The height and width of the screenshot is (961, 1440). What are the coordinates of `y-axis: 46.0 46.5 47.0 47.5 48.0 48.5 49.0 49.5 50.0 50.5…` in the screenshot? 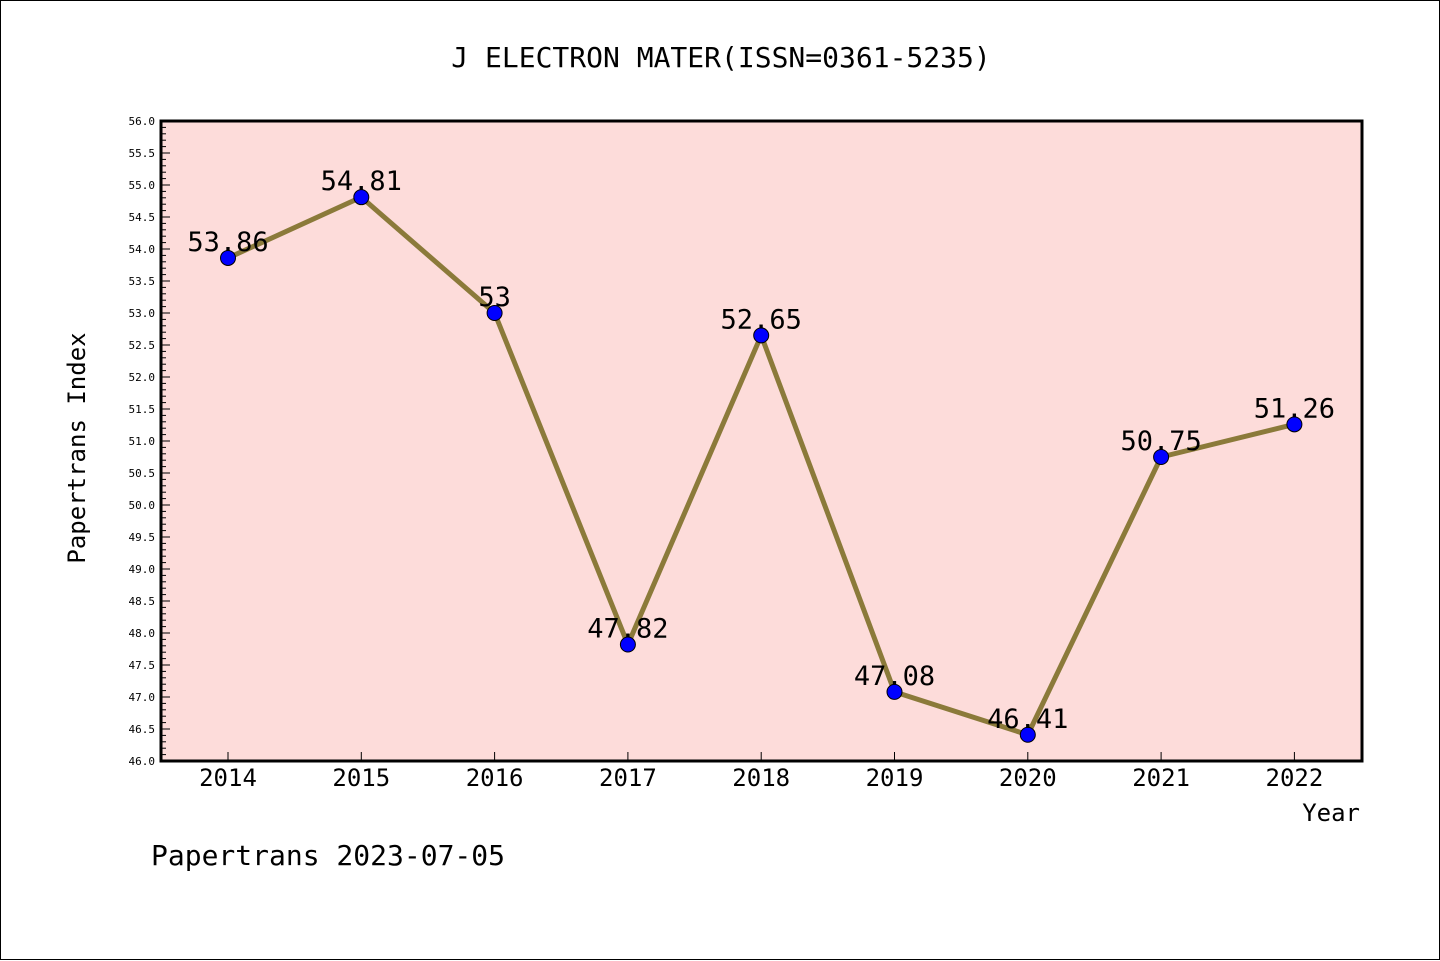 It's located at (149, 441).